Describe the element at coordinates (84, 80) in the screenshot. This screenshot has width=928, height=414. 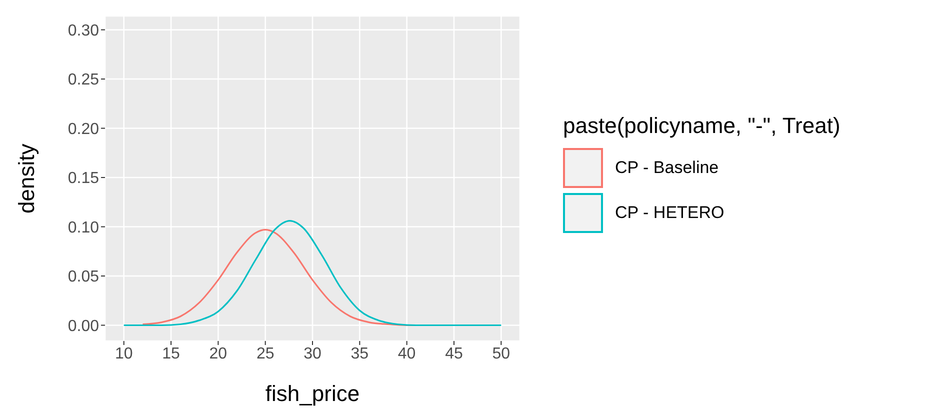
I see `y-tick-label: 0.25` at that location.